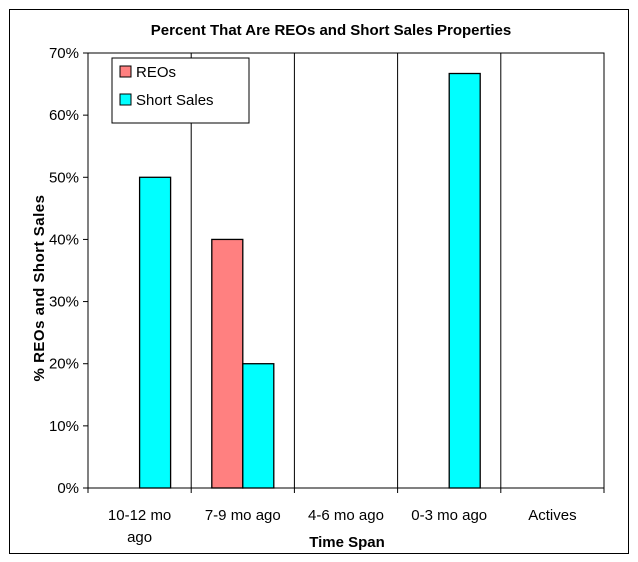  I want to click on x-tick-label: 10-12 mo, so click(139, 515).